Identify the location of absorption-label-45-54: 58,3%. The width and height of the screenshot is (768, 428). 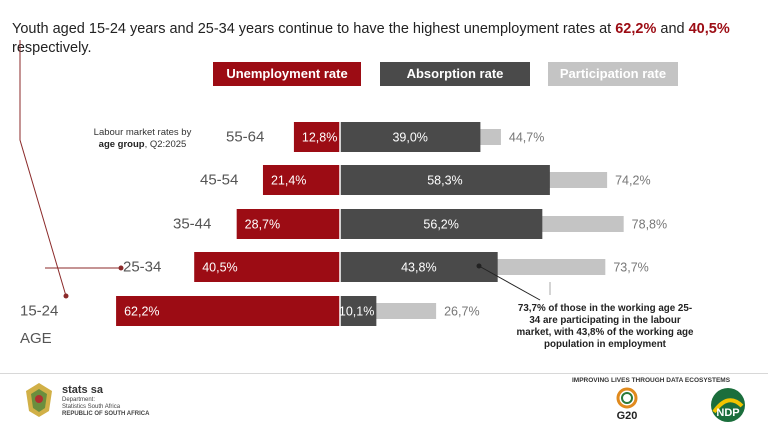
(444, 181).